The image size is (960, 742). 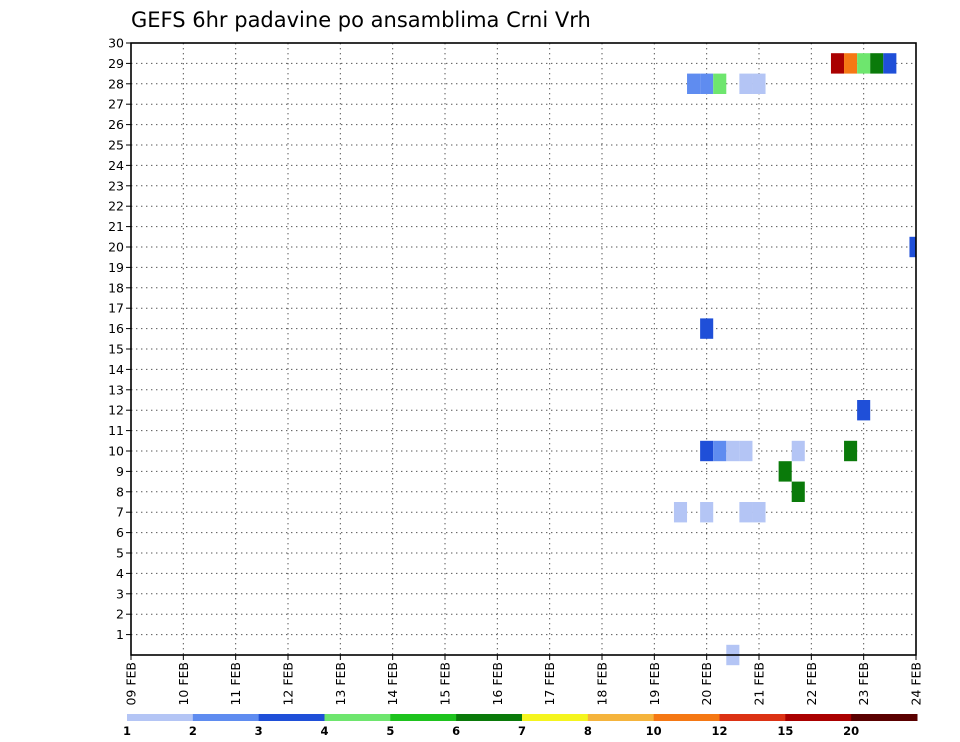 I want to click on y-tick-label: 1, so click(x=120, y=634).